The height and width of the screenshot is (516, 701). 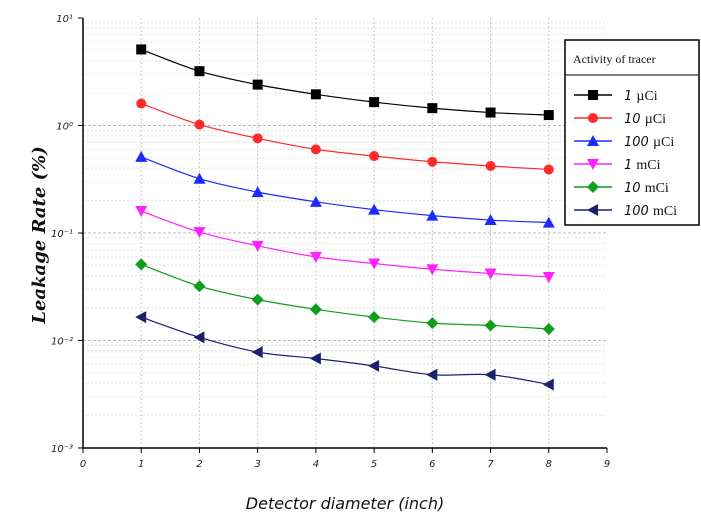 I want to click on x-tick-label: 0, so click(x=83, y=464).